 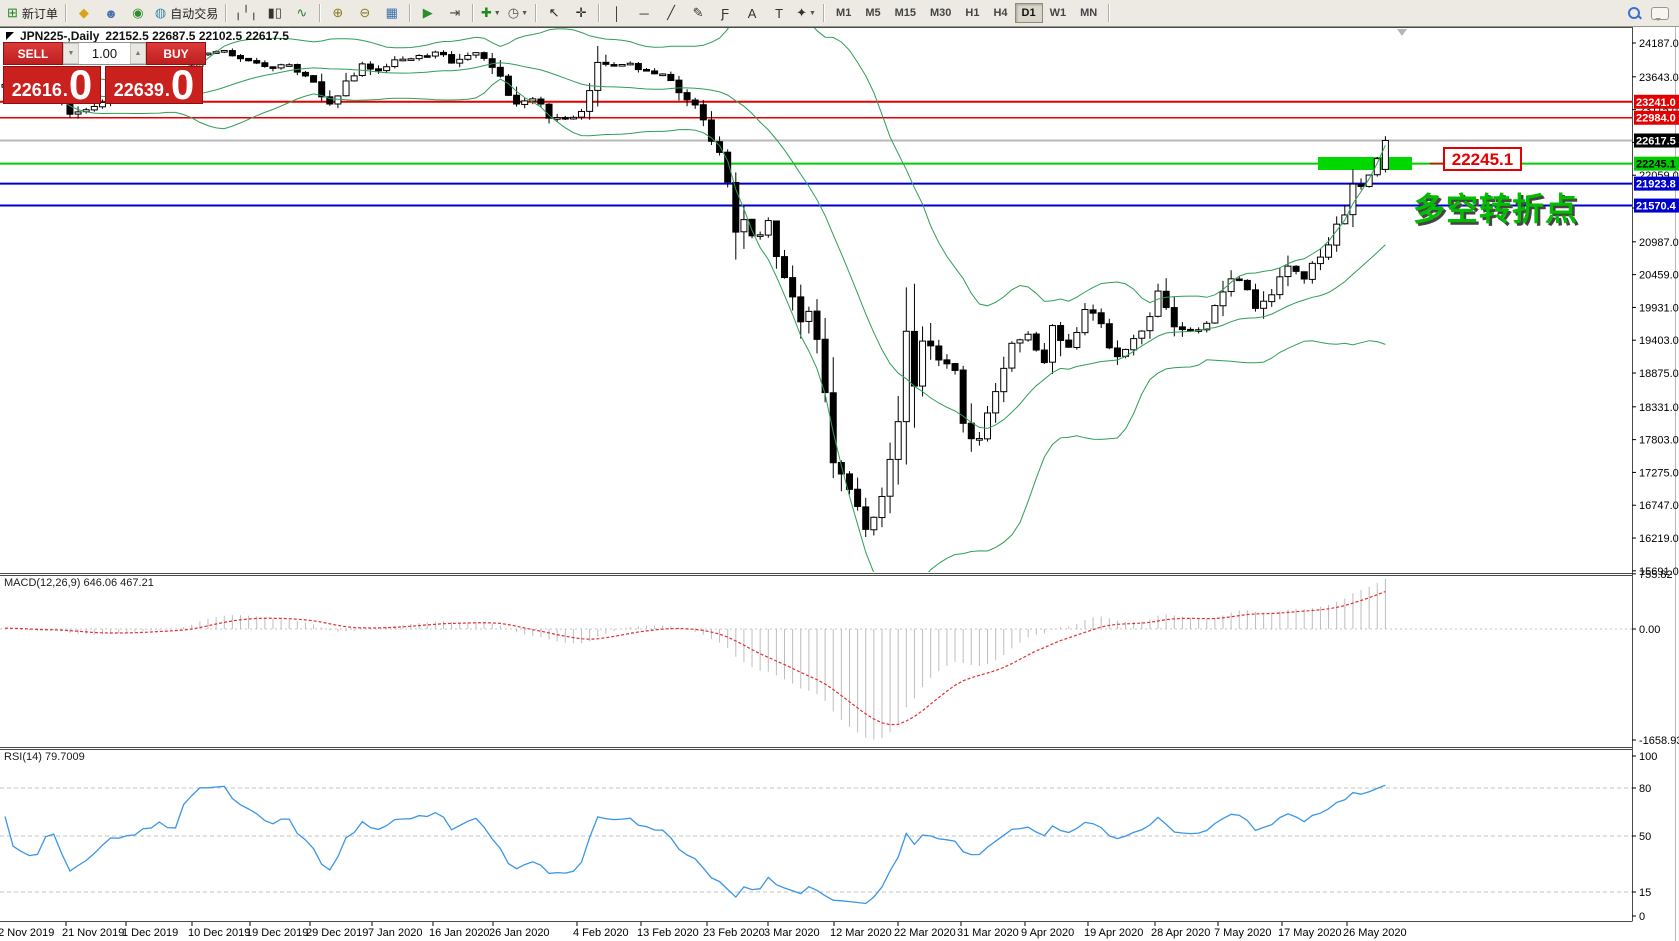 I want to click on sell-price-pip: 0, so click(x=80, y=84).